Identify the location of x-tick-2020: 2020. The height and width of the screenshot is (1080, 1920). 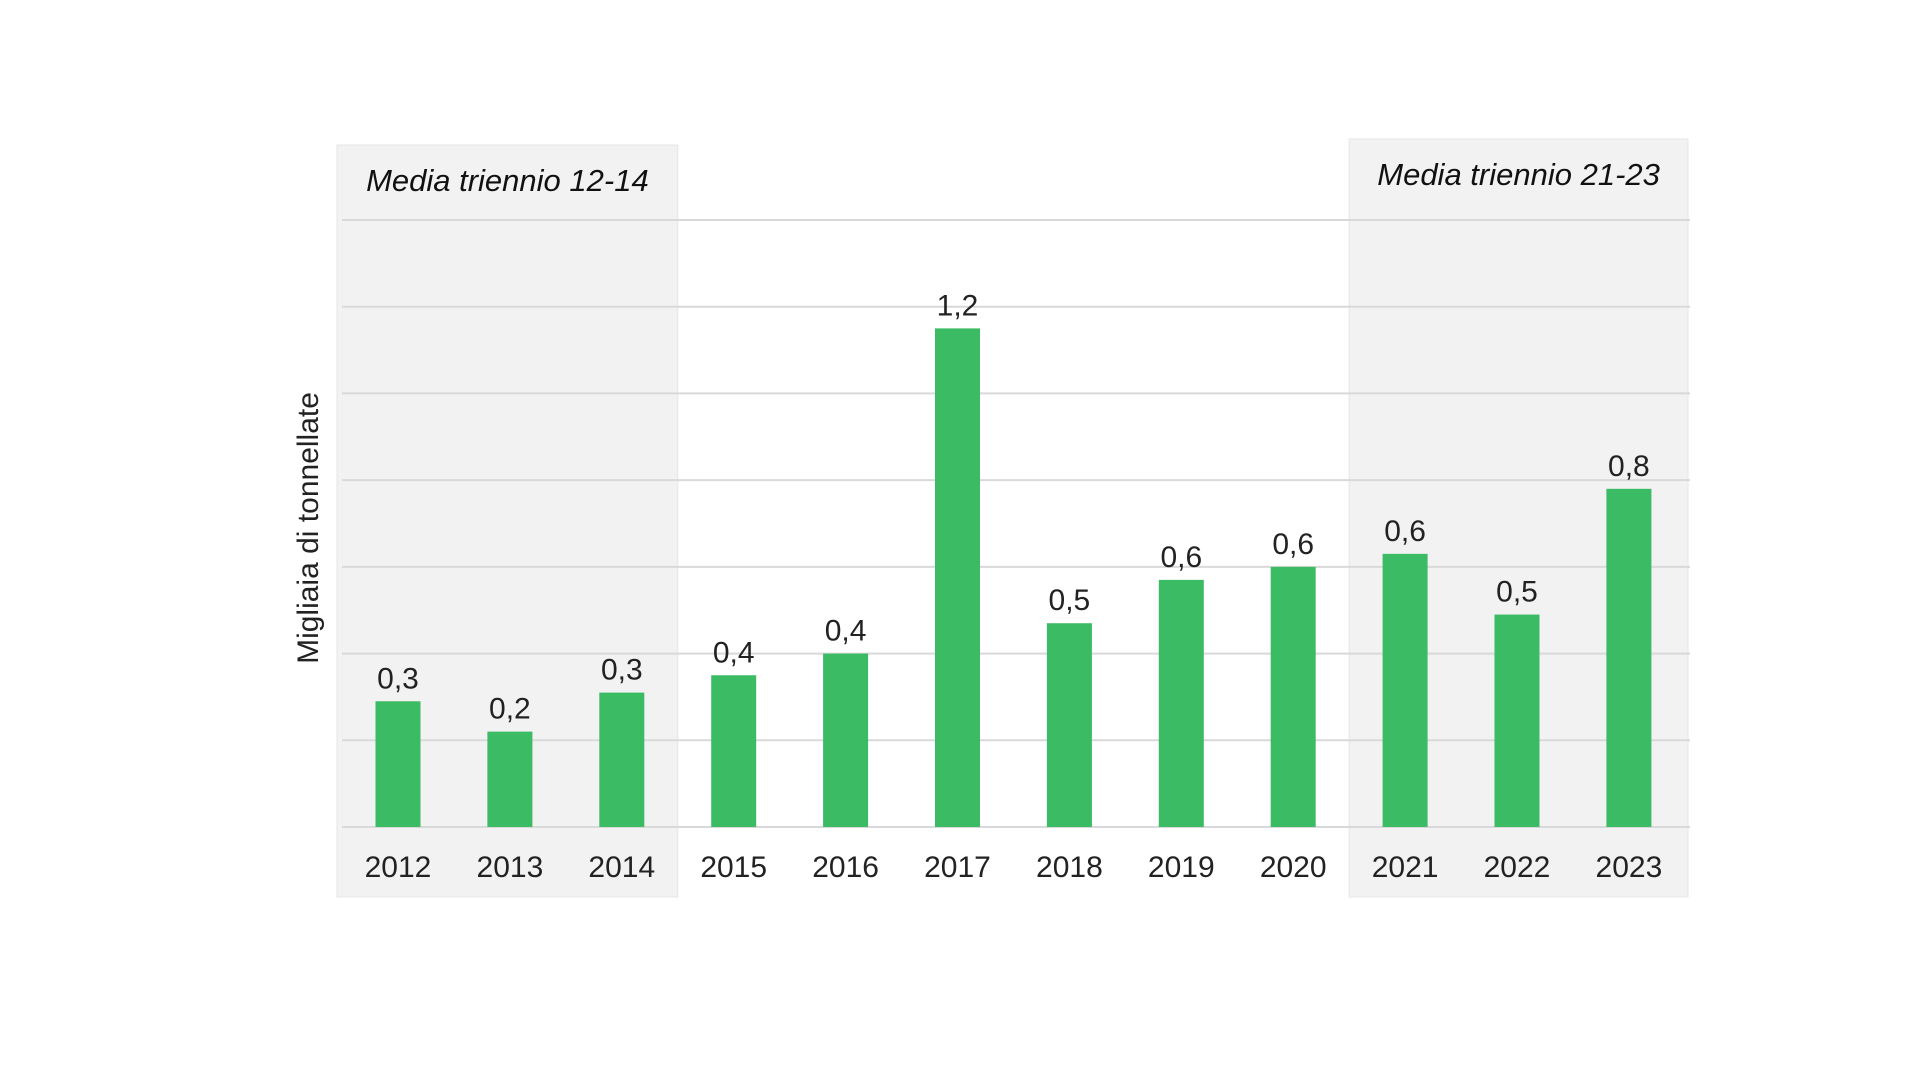
(1293, 867).